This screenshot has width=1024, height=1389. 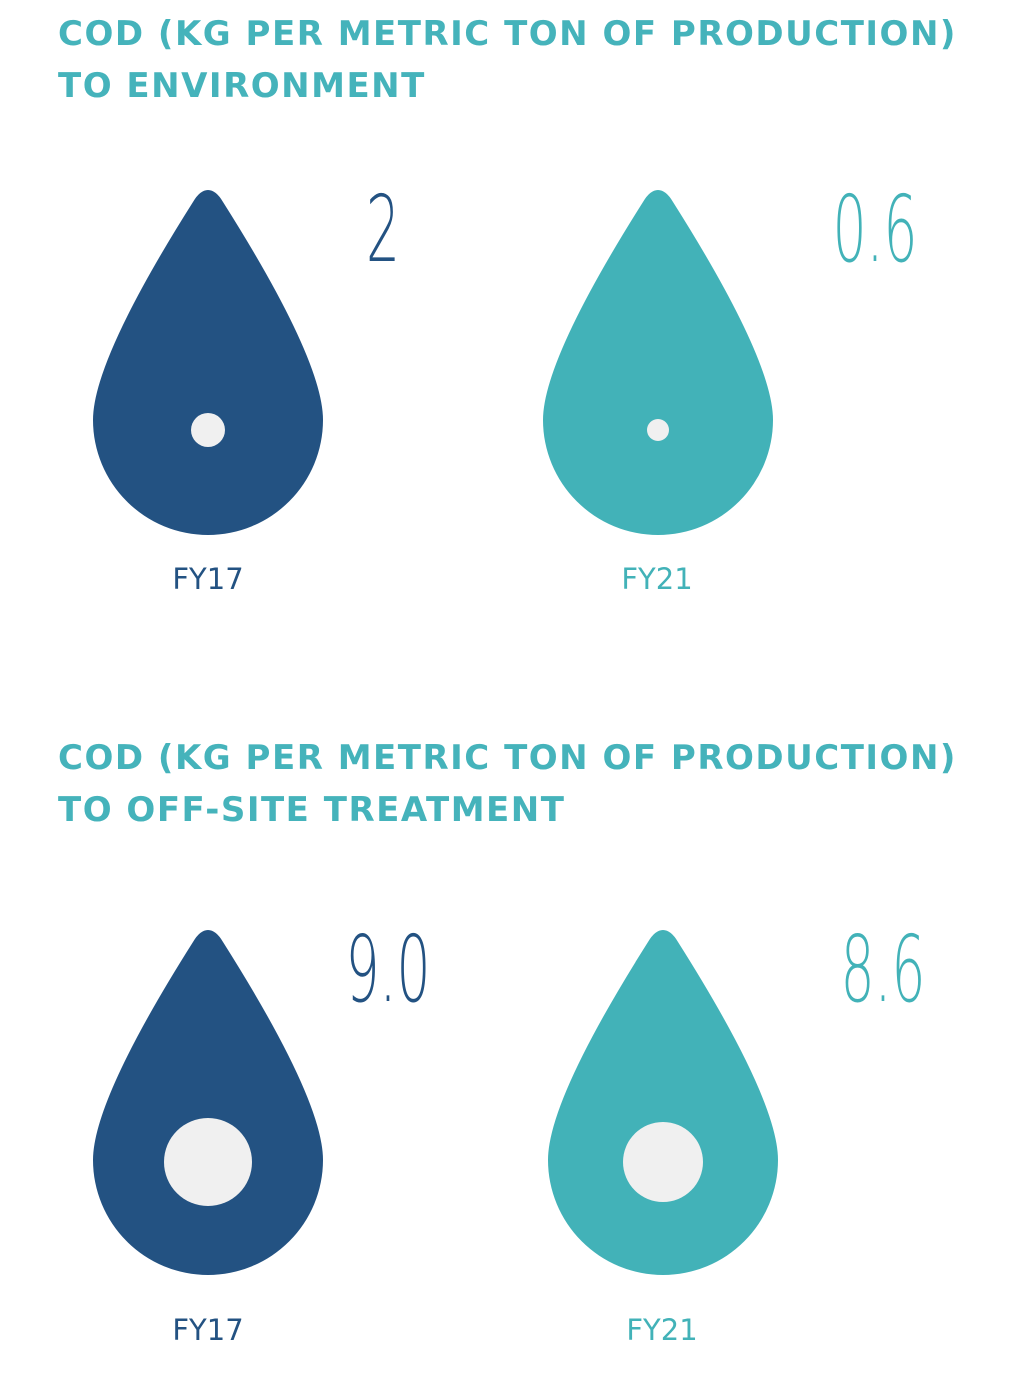 What do you see at coordinates (662, 1330) in the screenshot?
I see `year-label-offsite-fy21: FY21` at bounding box center [662, 1330].